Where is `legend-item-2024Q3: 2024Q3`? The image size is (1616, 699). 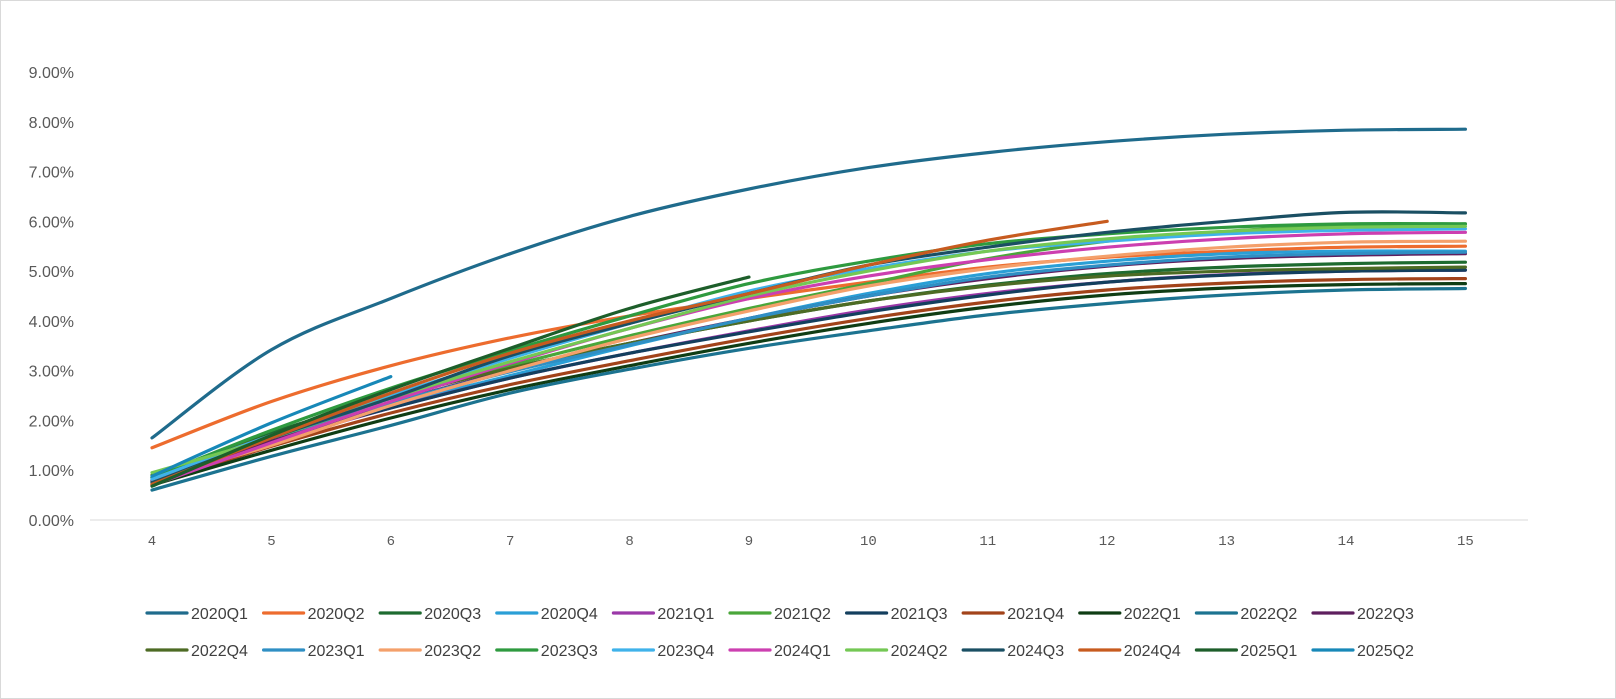 legend-item-2024Q3: 2024Q3 is located at coordinates (1012, 651).